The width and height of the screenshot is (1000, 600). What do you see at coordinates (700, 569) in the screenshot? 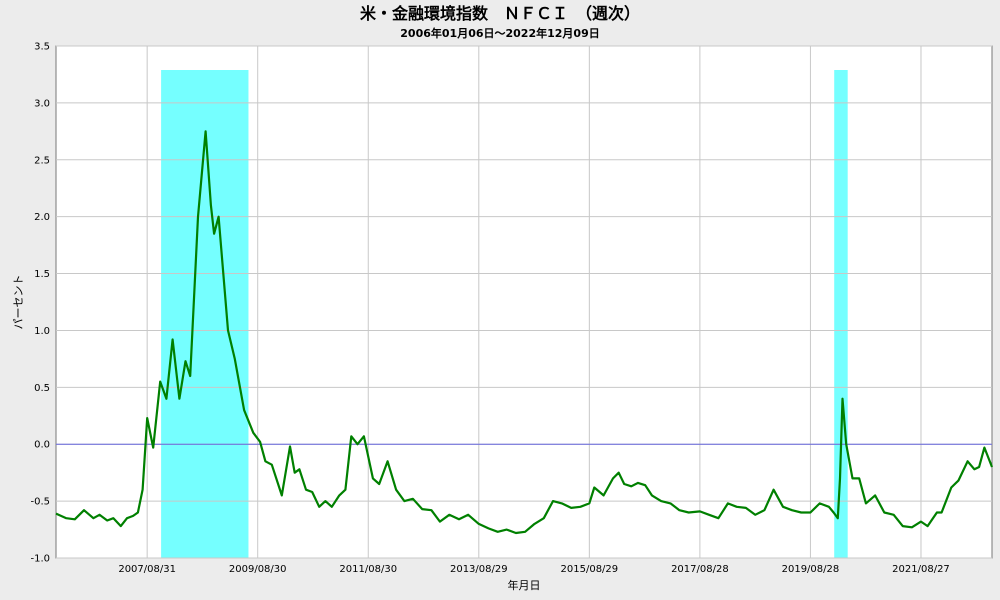
I see `x-tick-label: 2017/08/28` at bounding box center [700, 569].